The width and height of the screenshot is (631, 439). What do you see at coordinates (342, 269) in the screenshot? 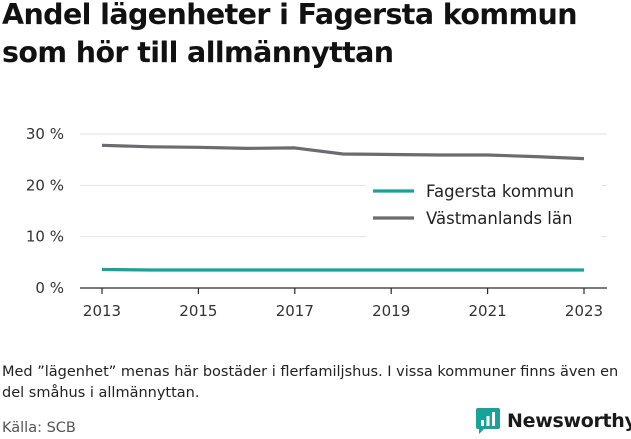
I see `series-line-fagersta-kommun` at bounding box center [342, 269].